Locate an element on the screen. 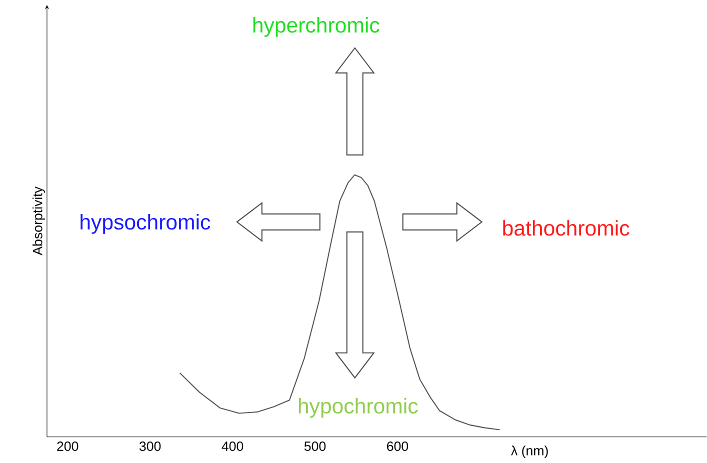 The image size is (707, 463). x-axis-title: λ (nm) is located at coordinates (529, 452).